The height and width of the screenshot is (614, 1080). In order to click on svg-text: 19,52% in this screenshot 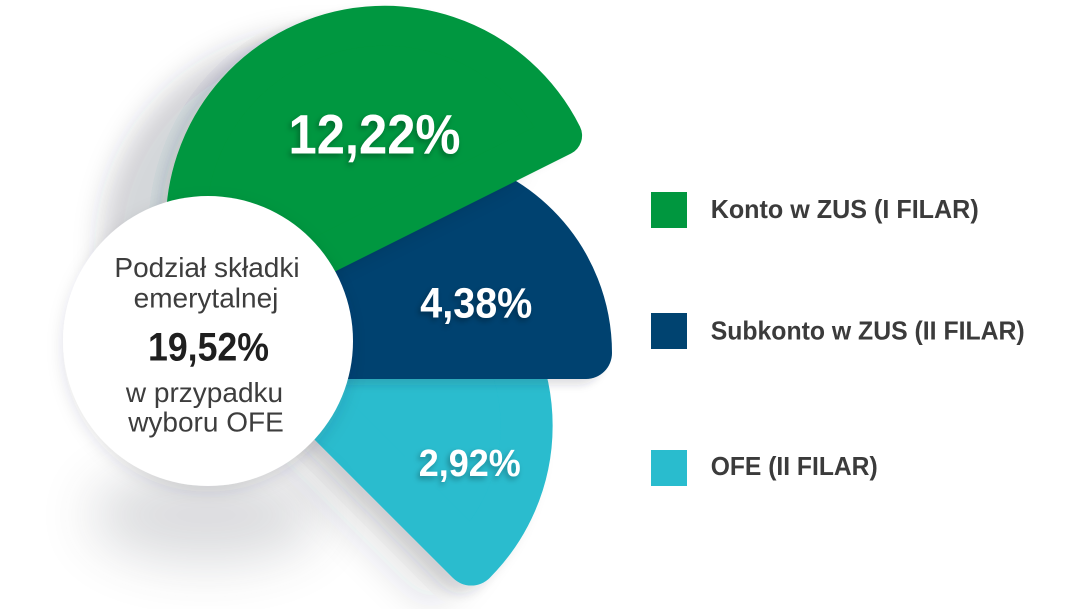, I will do `click(208, 348)`.